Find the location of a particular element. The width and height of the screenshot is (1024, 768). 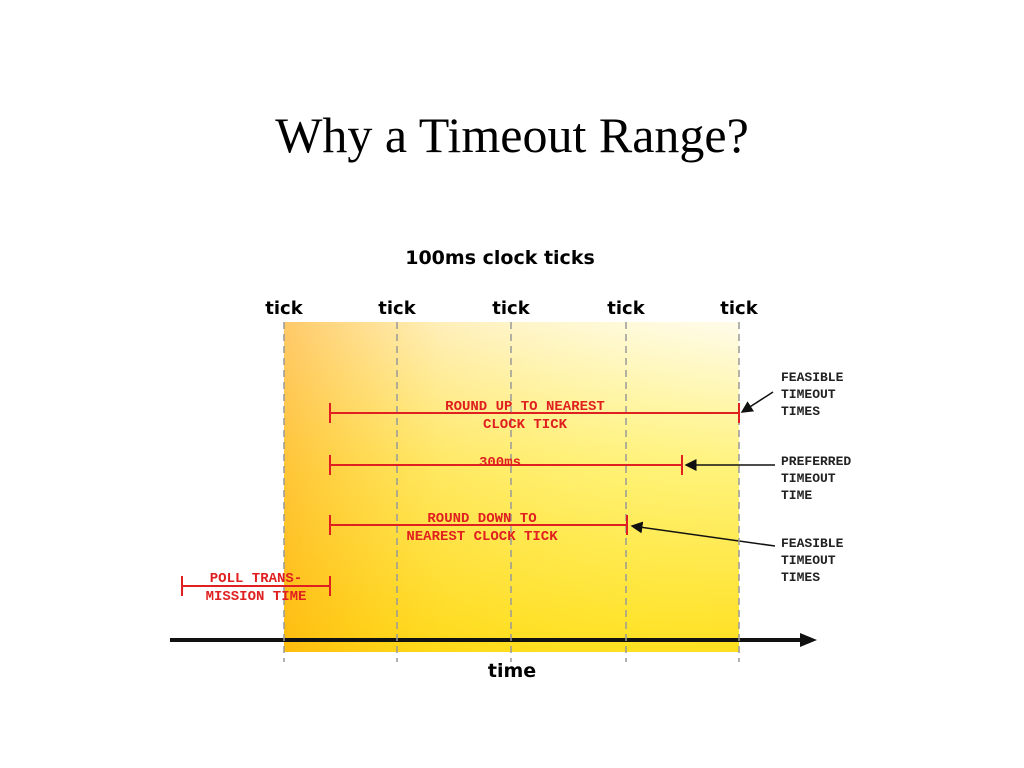

note-label: TIME is located at coordinates (796, 495).